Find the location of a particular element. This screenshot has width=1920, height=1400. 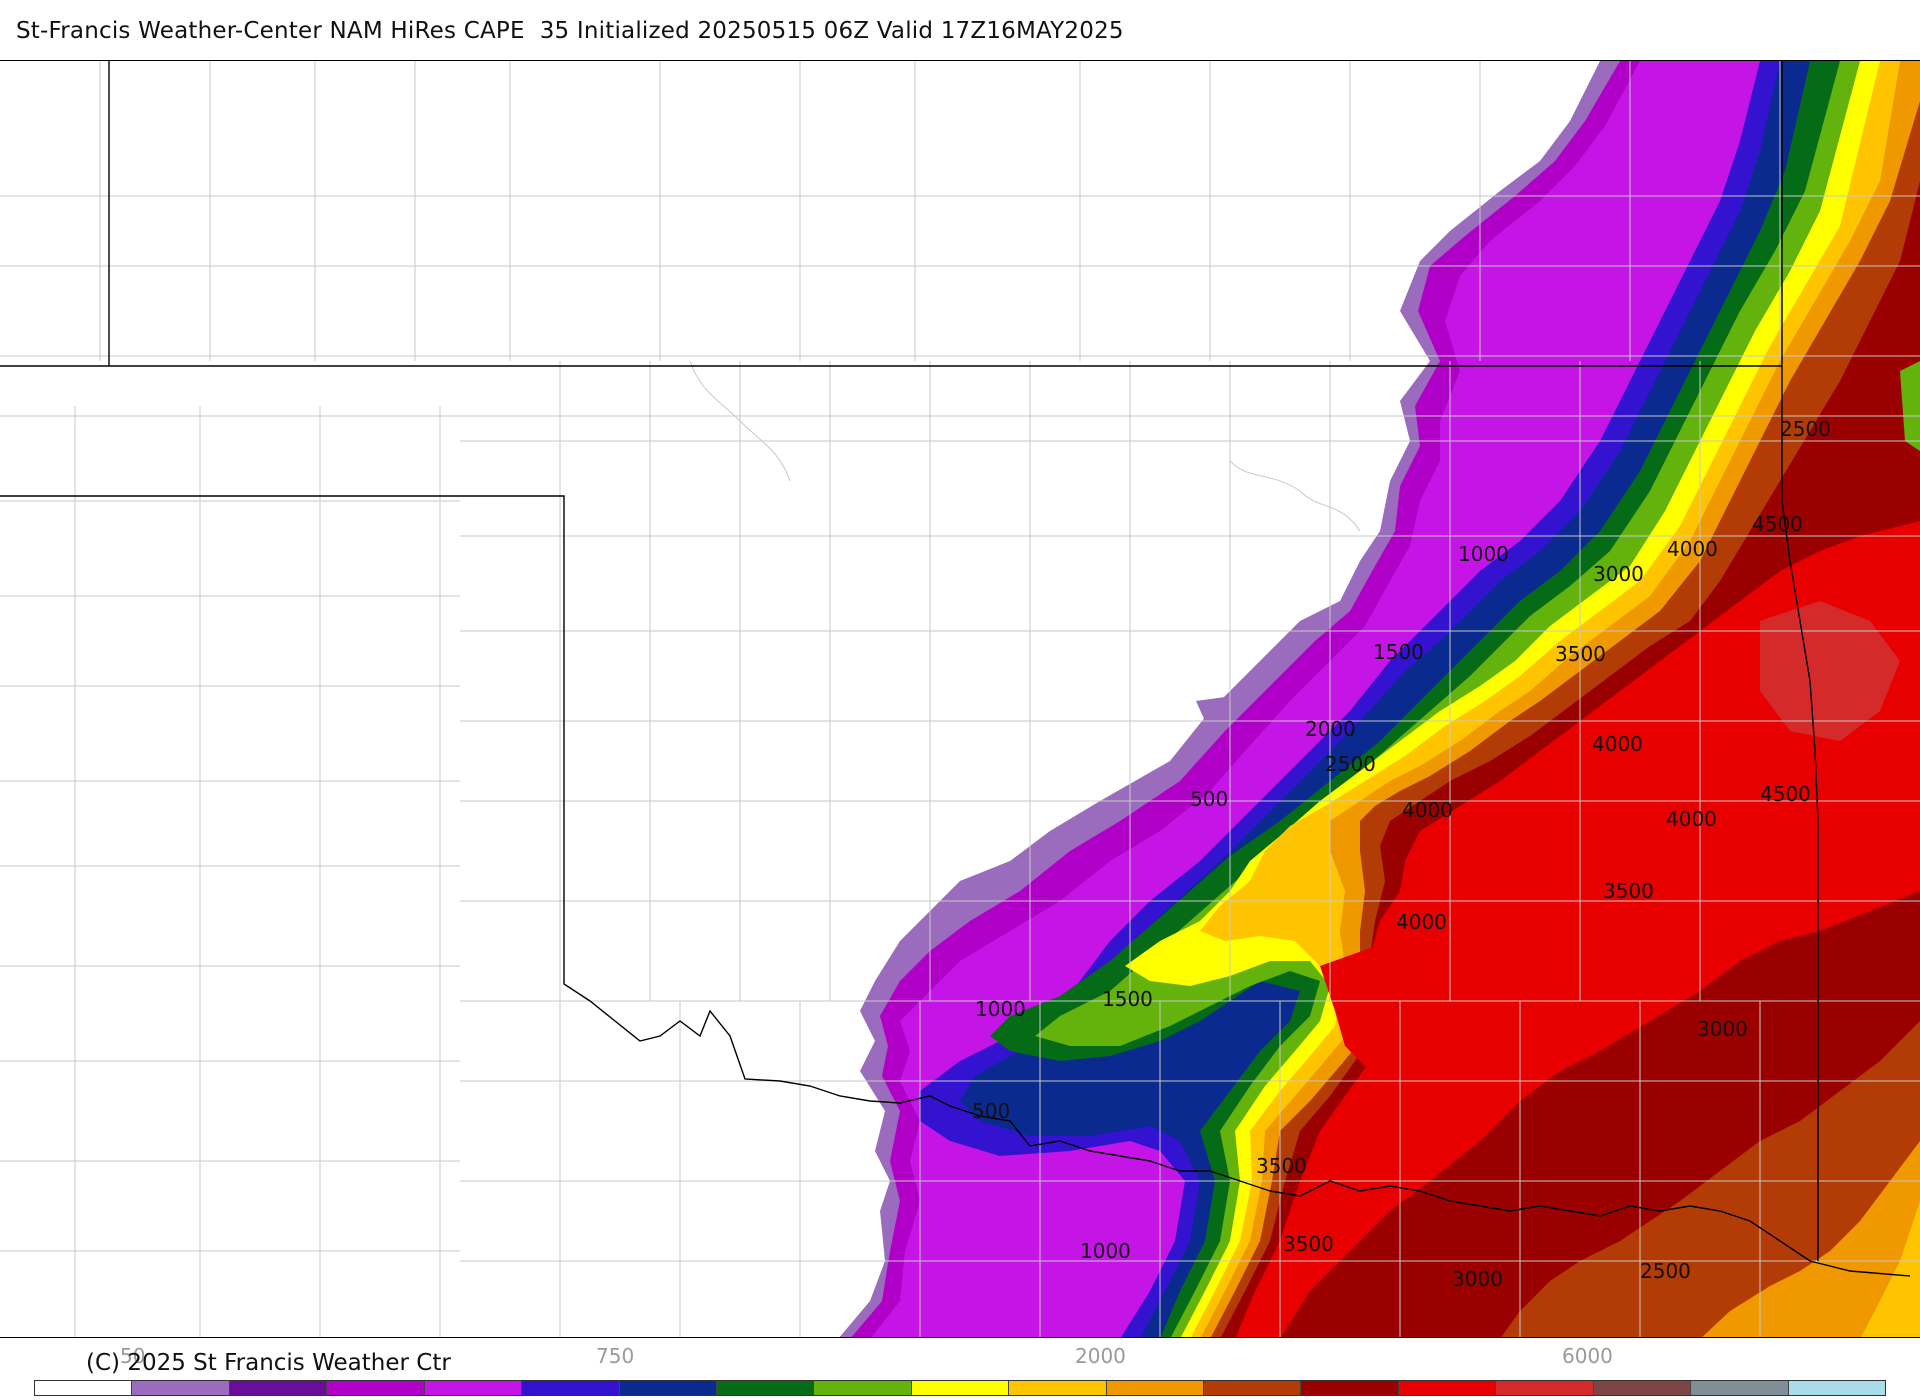

cape-colorbar is located at coordinates (960, 1388).